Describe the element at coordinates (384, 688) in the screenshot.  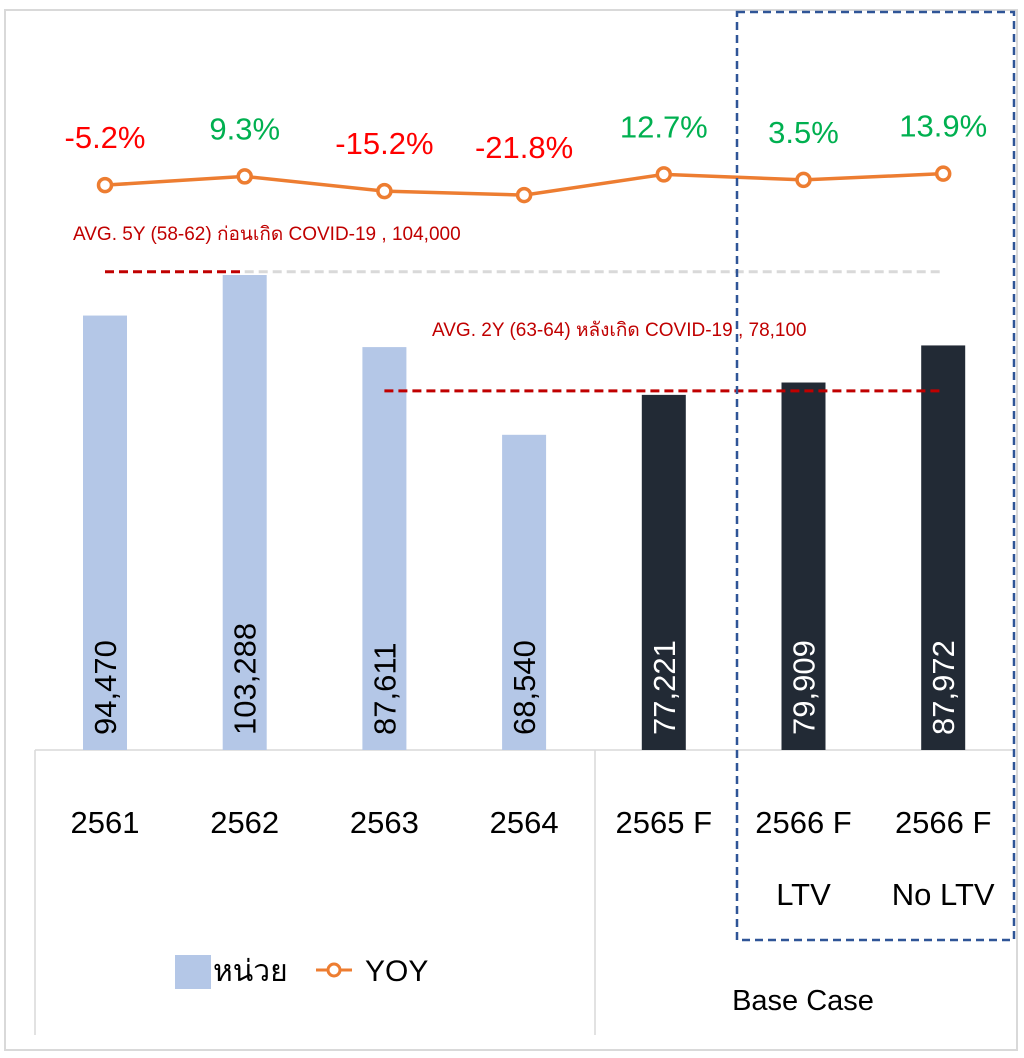
I see `bar-value-label: 87,611` at that location.